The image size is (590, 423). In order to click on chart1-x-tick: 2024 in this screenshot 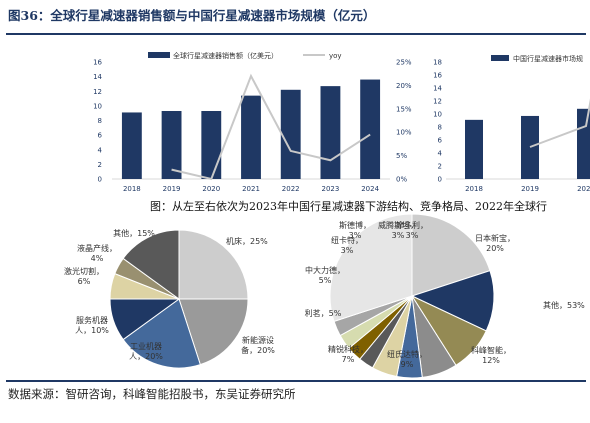, I will do `click(370, 189)`.